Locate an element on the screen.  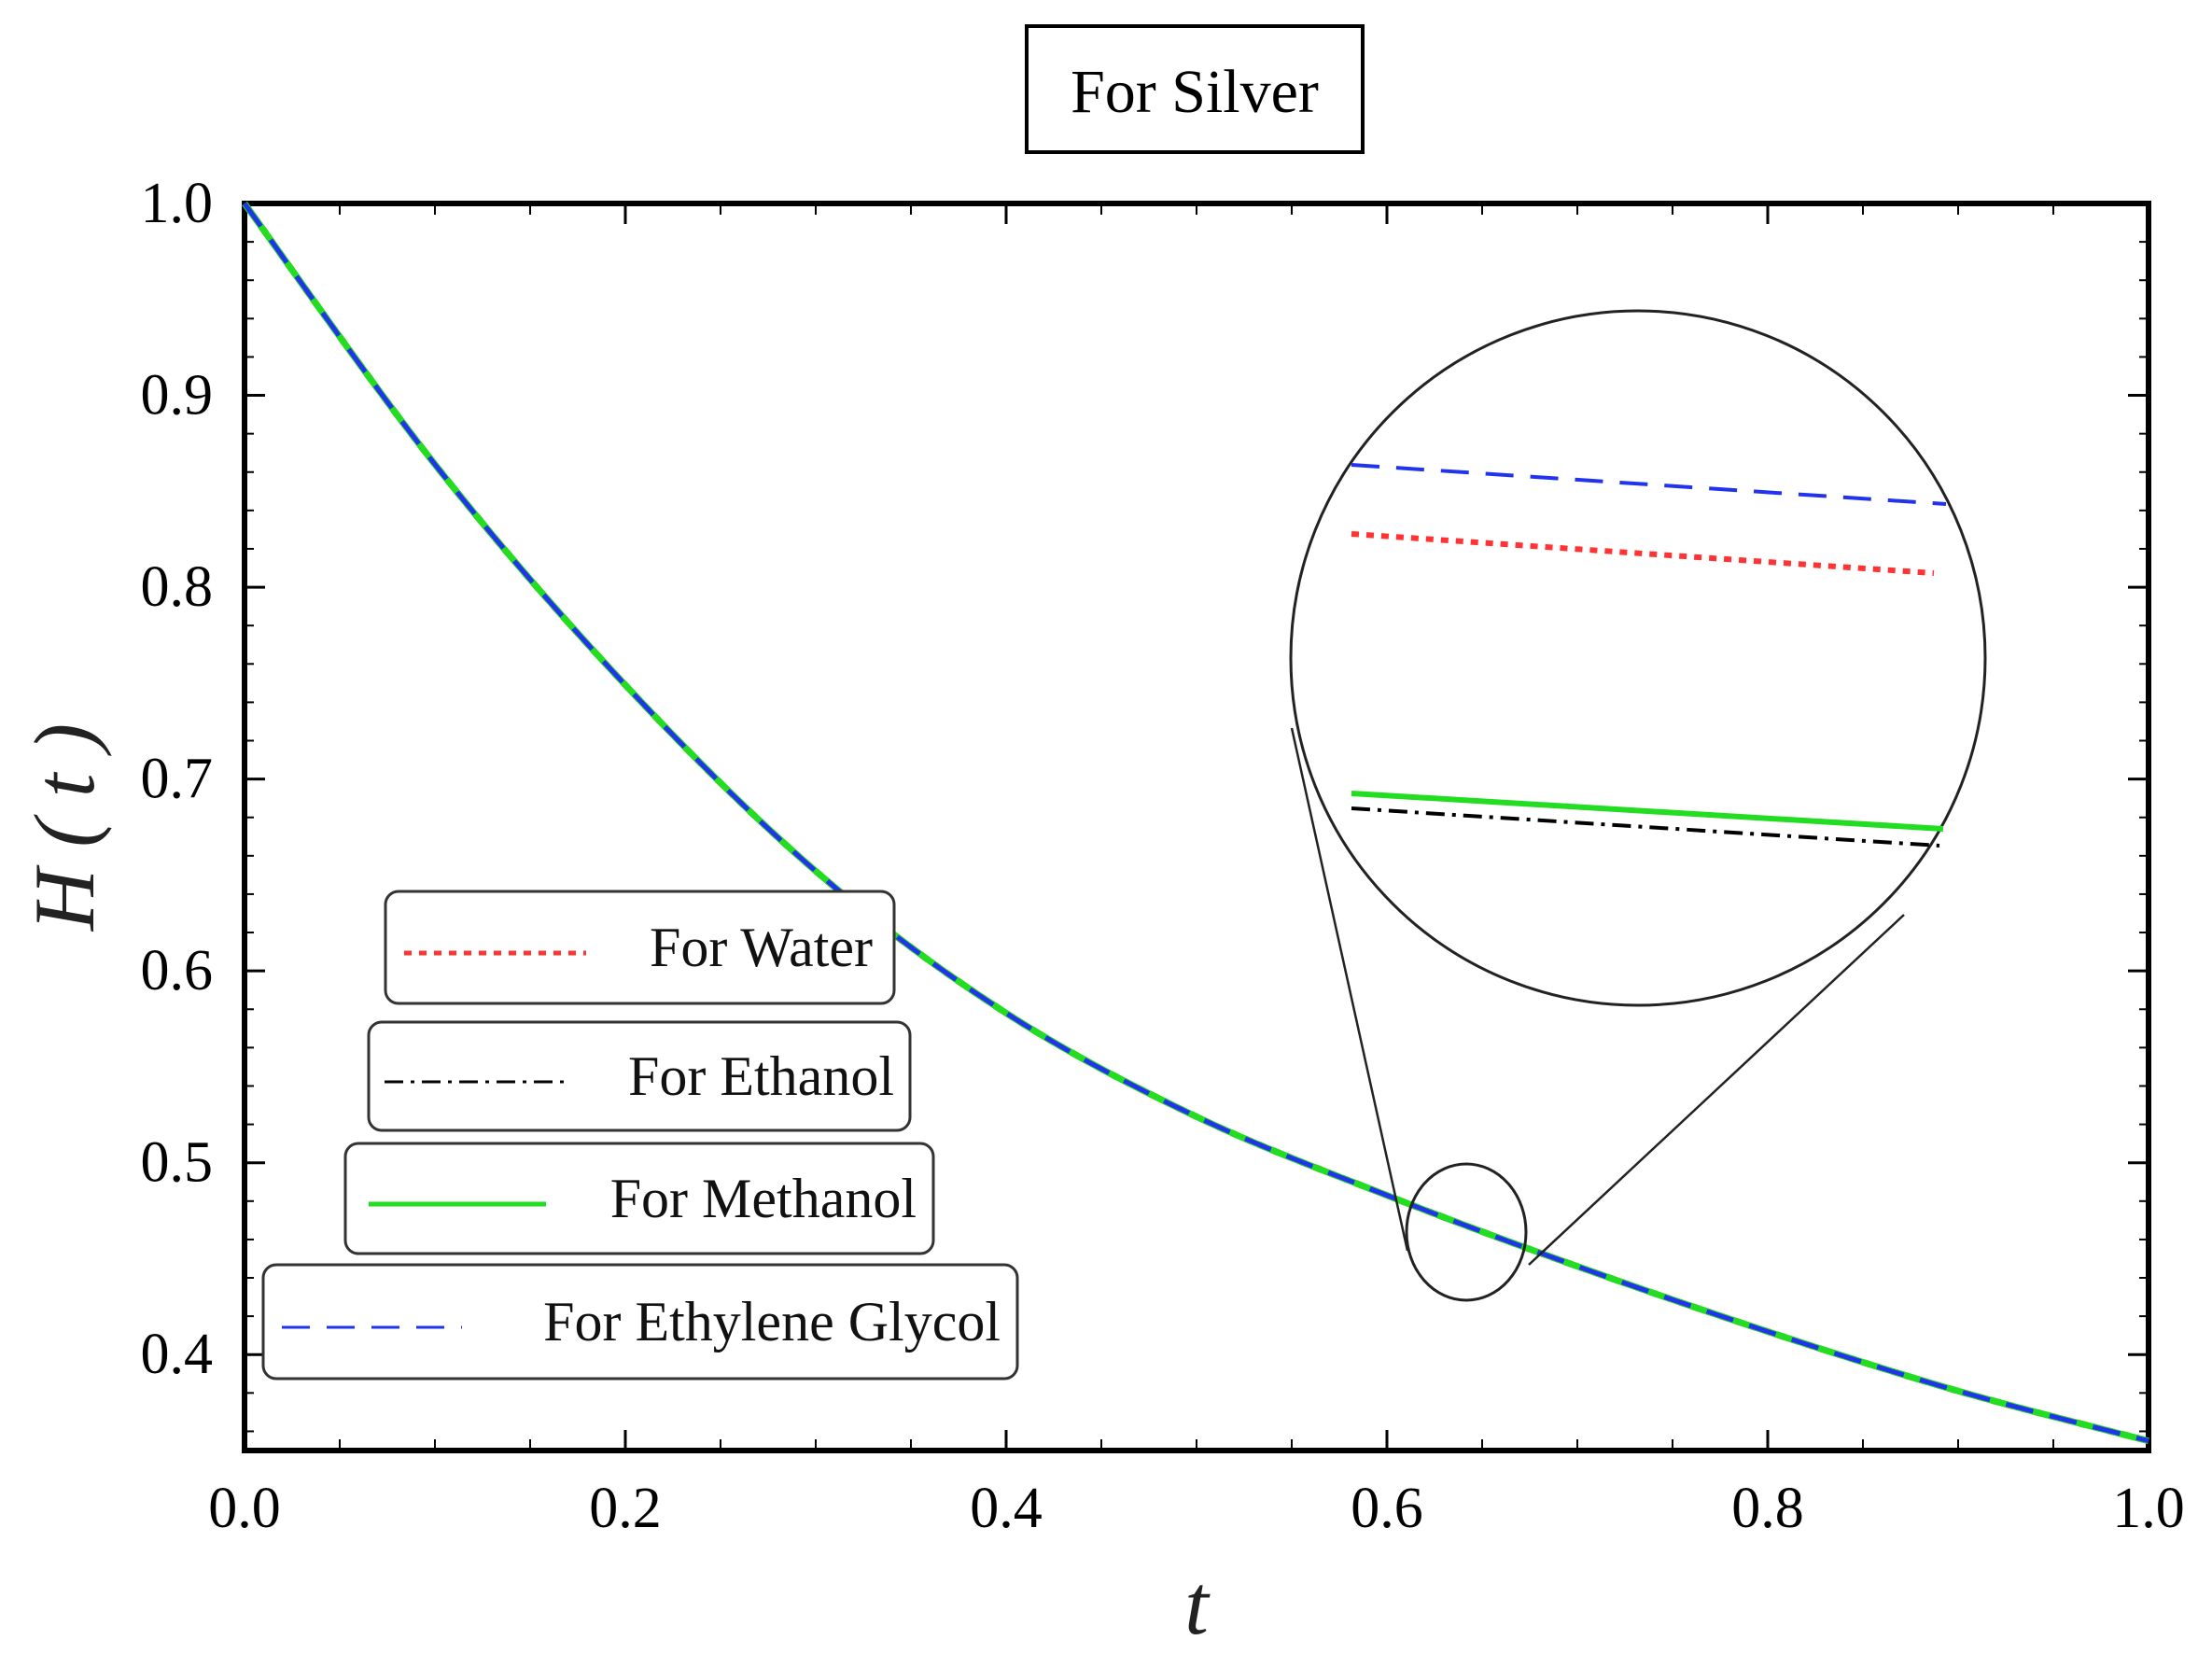
x-tick-label: 1.0 is located at coordinates (2148, 1508).